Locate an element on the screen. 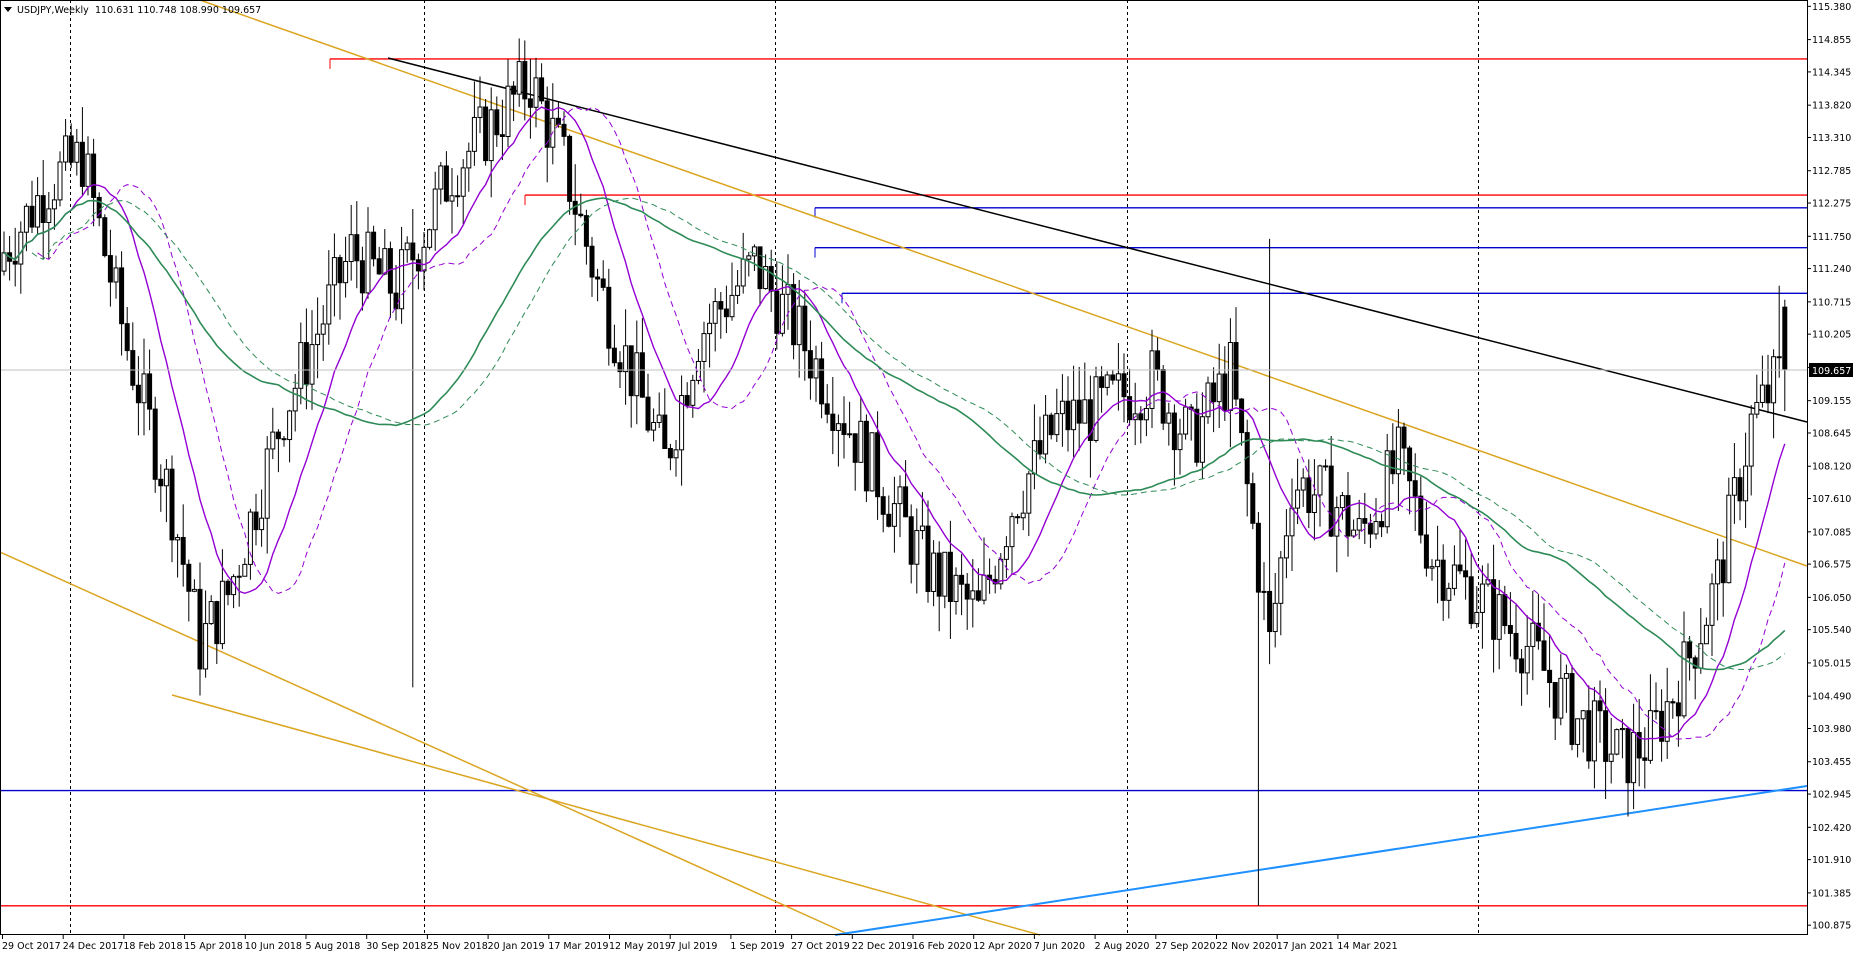 This screenshot has height=954, width=1853. price-tick-label: 106.575 is located at coordinates (1831, 565).